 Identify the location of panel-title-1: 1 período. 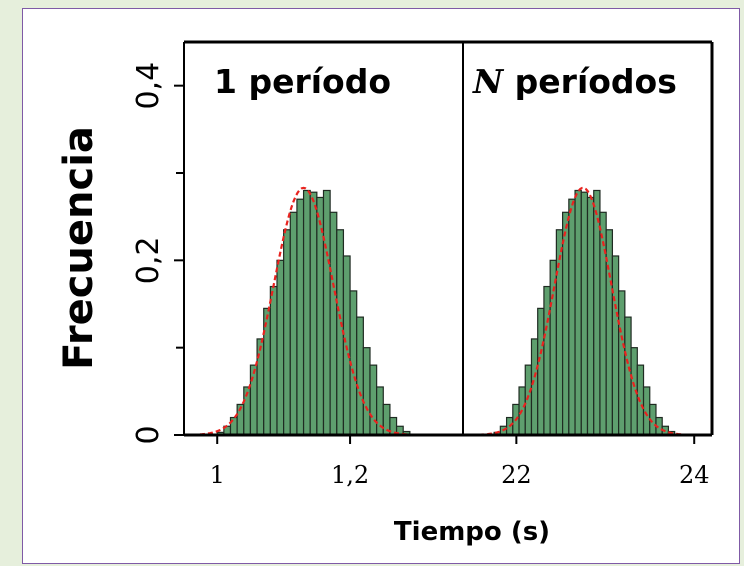
(302, 81).